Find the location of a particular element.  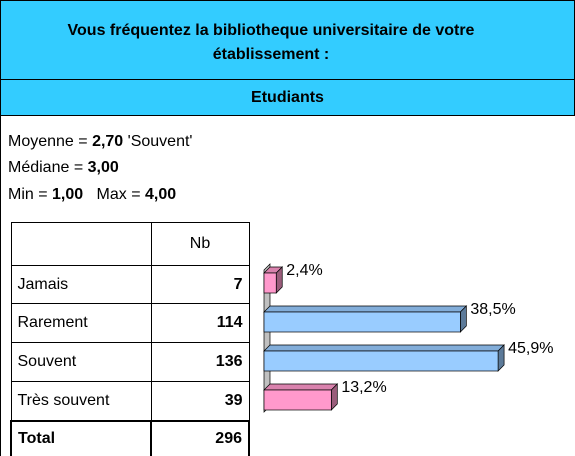

row: Souvent 136 is located at coordinates (130, 362).